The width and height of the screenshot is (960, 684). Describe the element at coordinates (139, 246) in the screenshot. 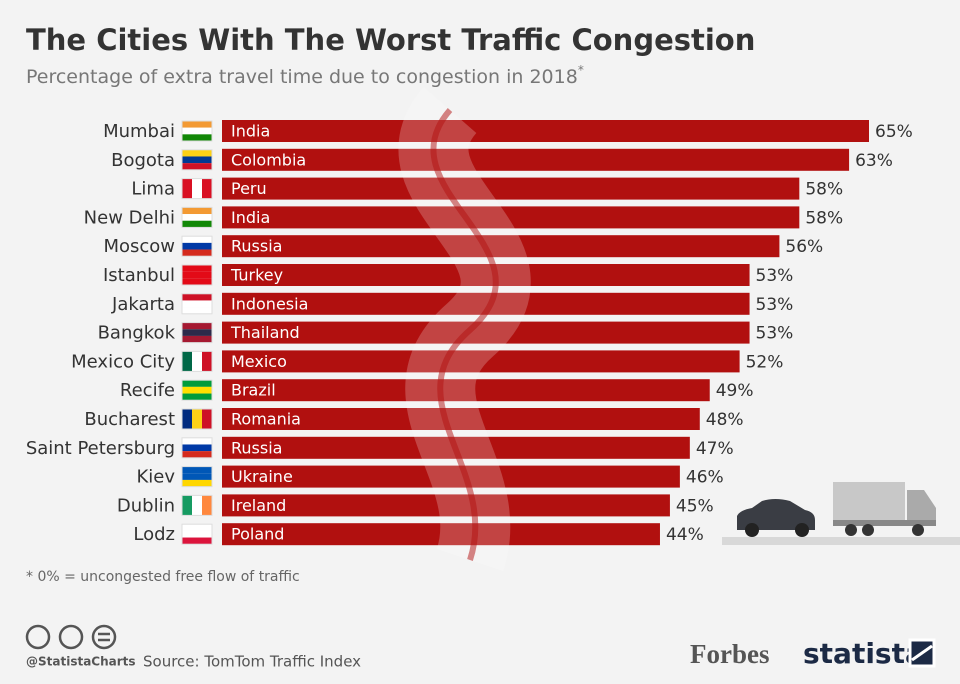

I see `category-label: Moscow` at that location.